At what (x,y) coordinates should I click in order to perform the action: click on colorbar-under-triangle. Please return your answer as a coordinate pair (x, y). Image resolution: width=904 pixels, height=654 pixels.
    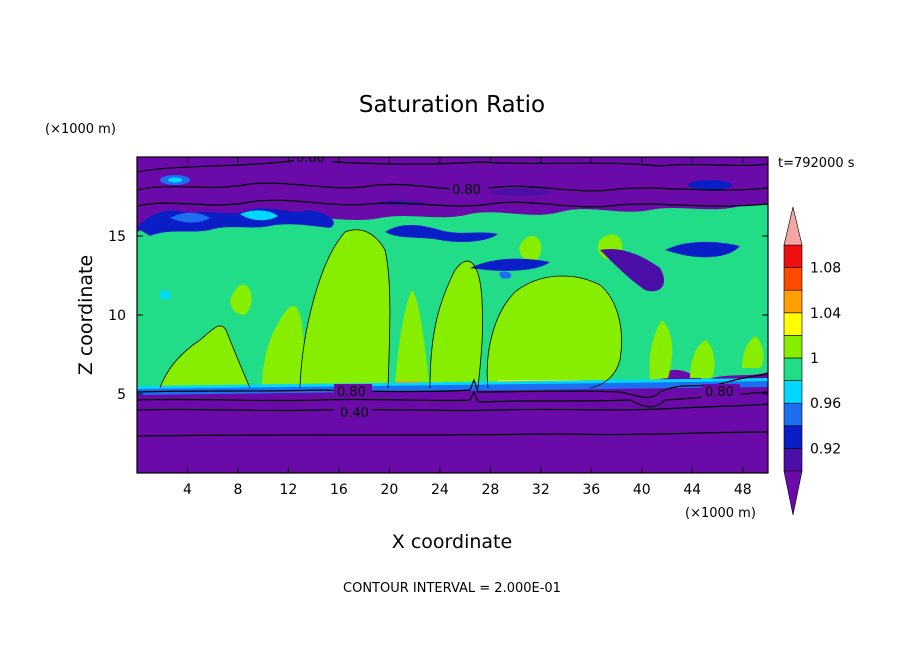
    Looking at the image, I should click on (793, 493).